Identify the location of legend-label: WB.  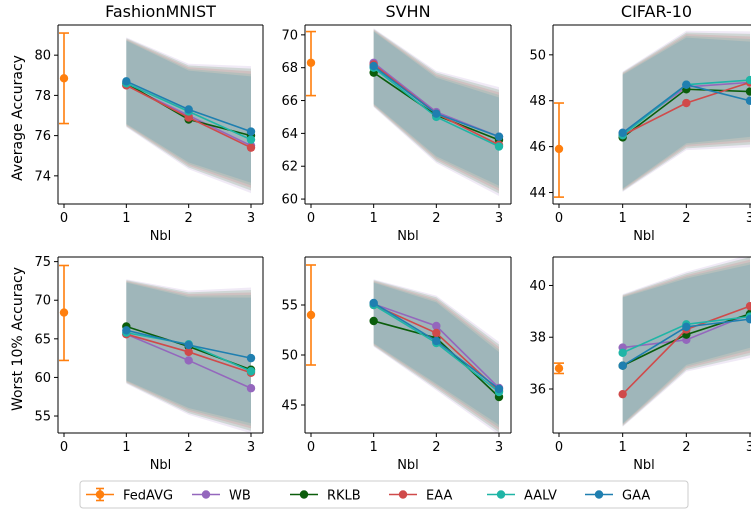
(240, 496).